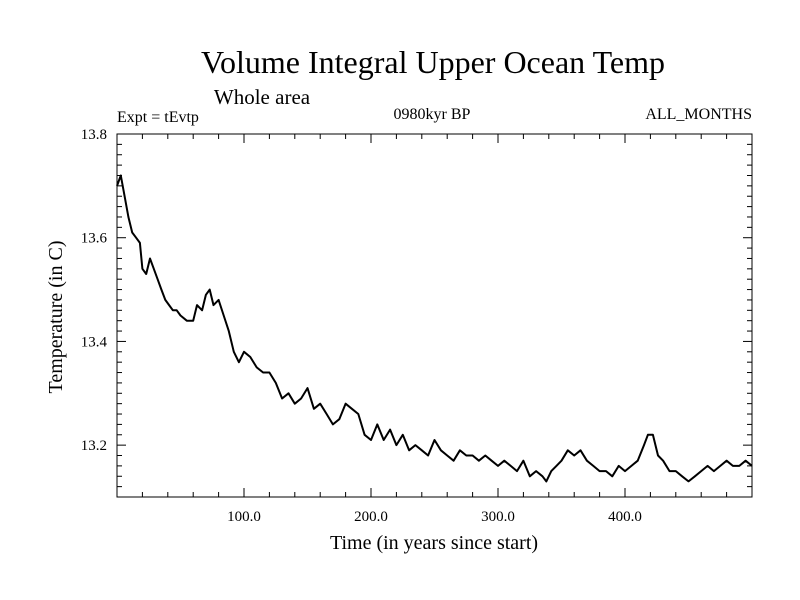  Describe the element at coordinates (698, 114) in the screenshot. I see `months-label: ALL_MONTHS` at that location.